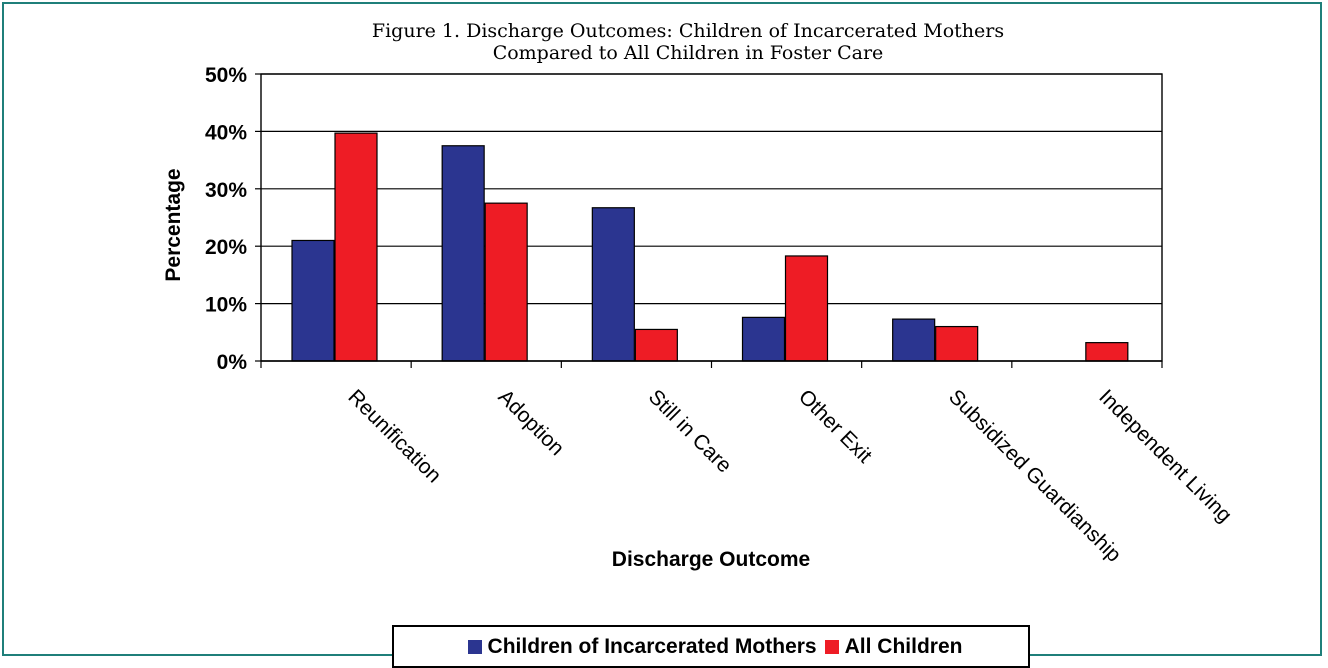  Describe the element at coordinates (903, 646) in the screenshot. I see `legend-label-series-1: All Children` at that location.